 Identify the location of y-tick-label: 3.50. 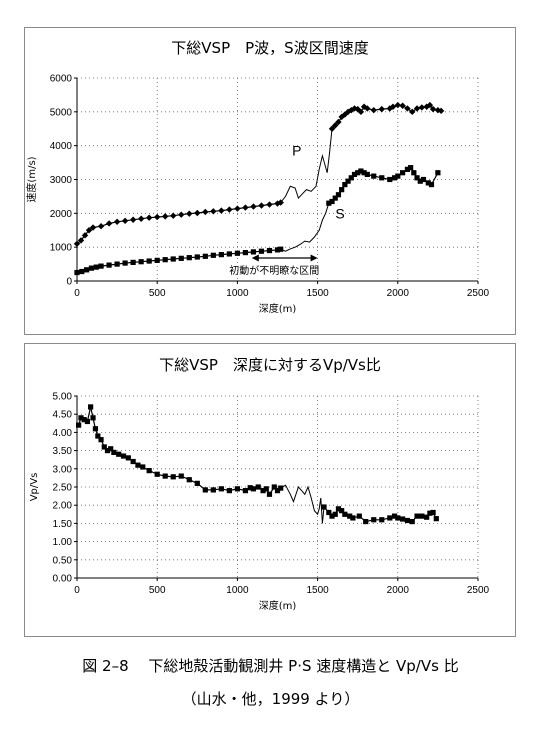
(63, 451).